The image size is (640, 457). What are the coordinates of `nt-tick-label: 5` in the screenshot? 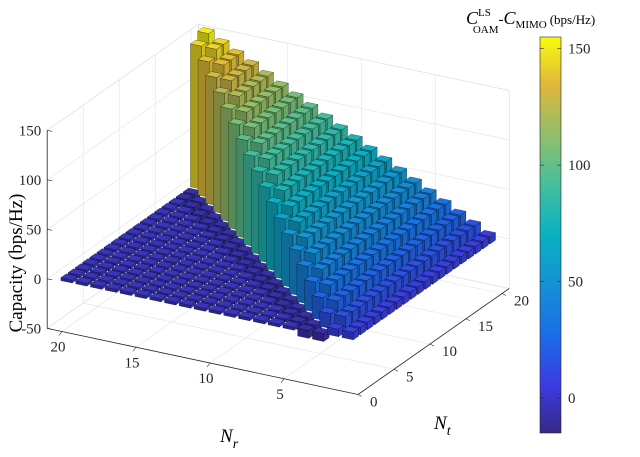 It's located at (410, 377).